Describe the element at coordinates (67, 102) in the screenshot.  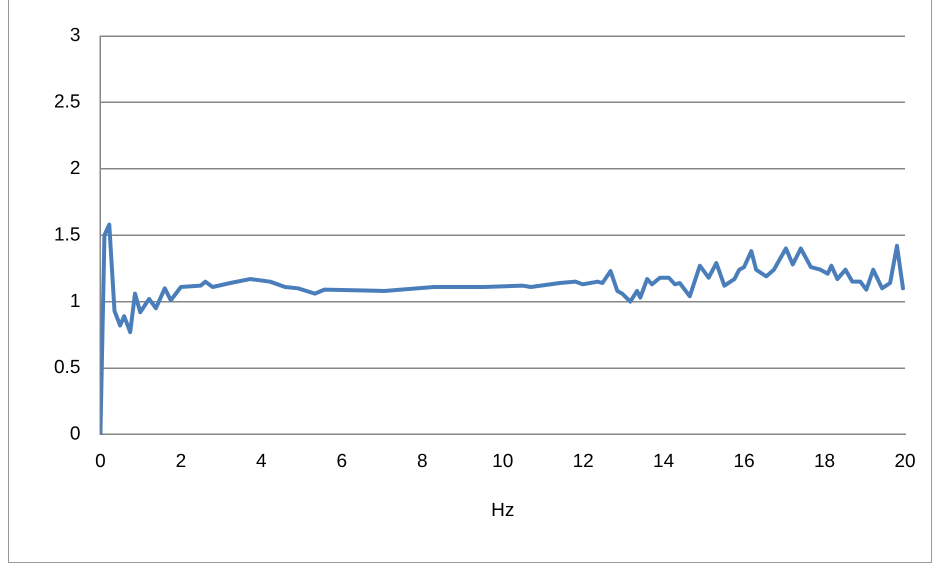
I see `y-tick-label: 2.5` at that location.